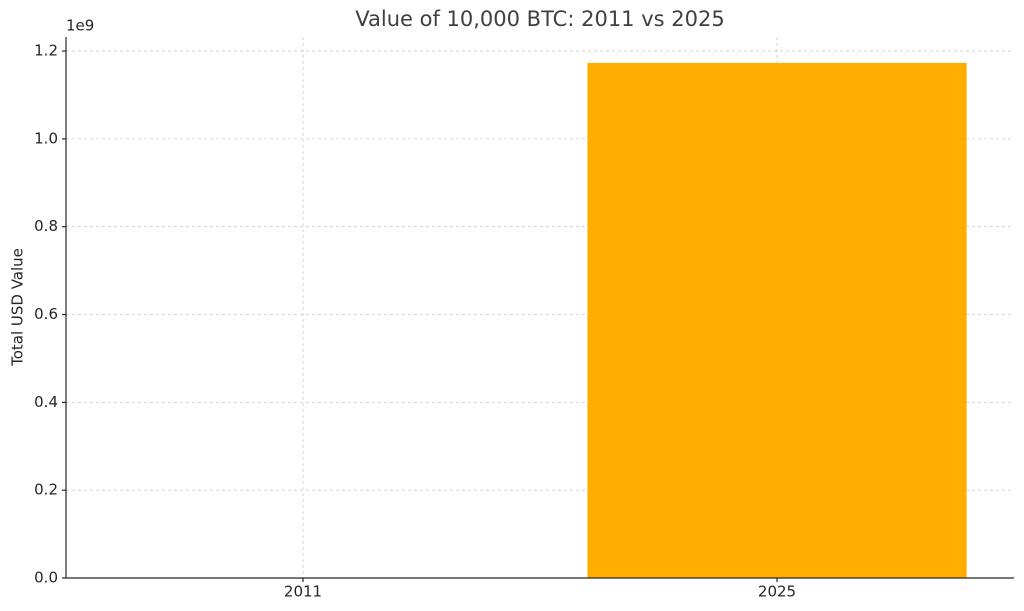  I want to click on y-offset-label: 1e9, so click(80, 26).